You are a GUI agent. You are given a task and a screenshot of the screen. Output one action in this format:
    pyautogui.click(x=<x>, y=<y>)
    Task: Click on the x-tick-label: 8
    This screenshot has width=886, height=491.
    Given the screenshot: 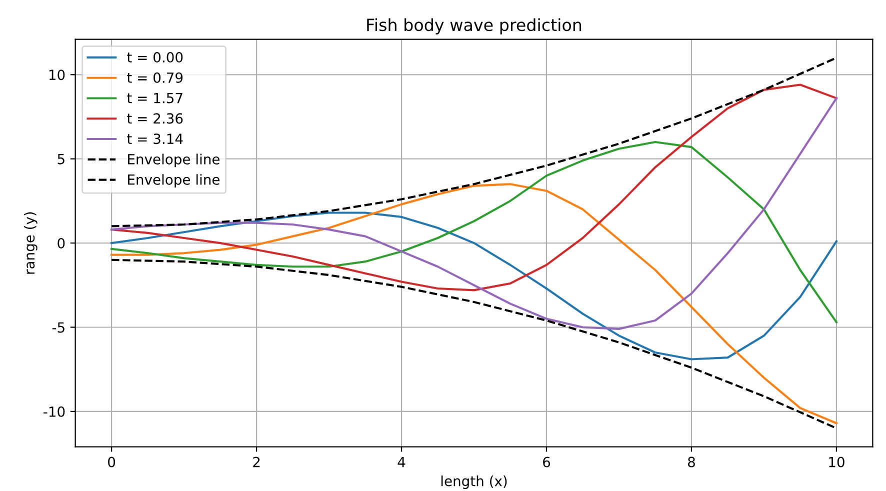 What is the action you would take?
    pyautogui.click(x=691, y=462)
    